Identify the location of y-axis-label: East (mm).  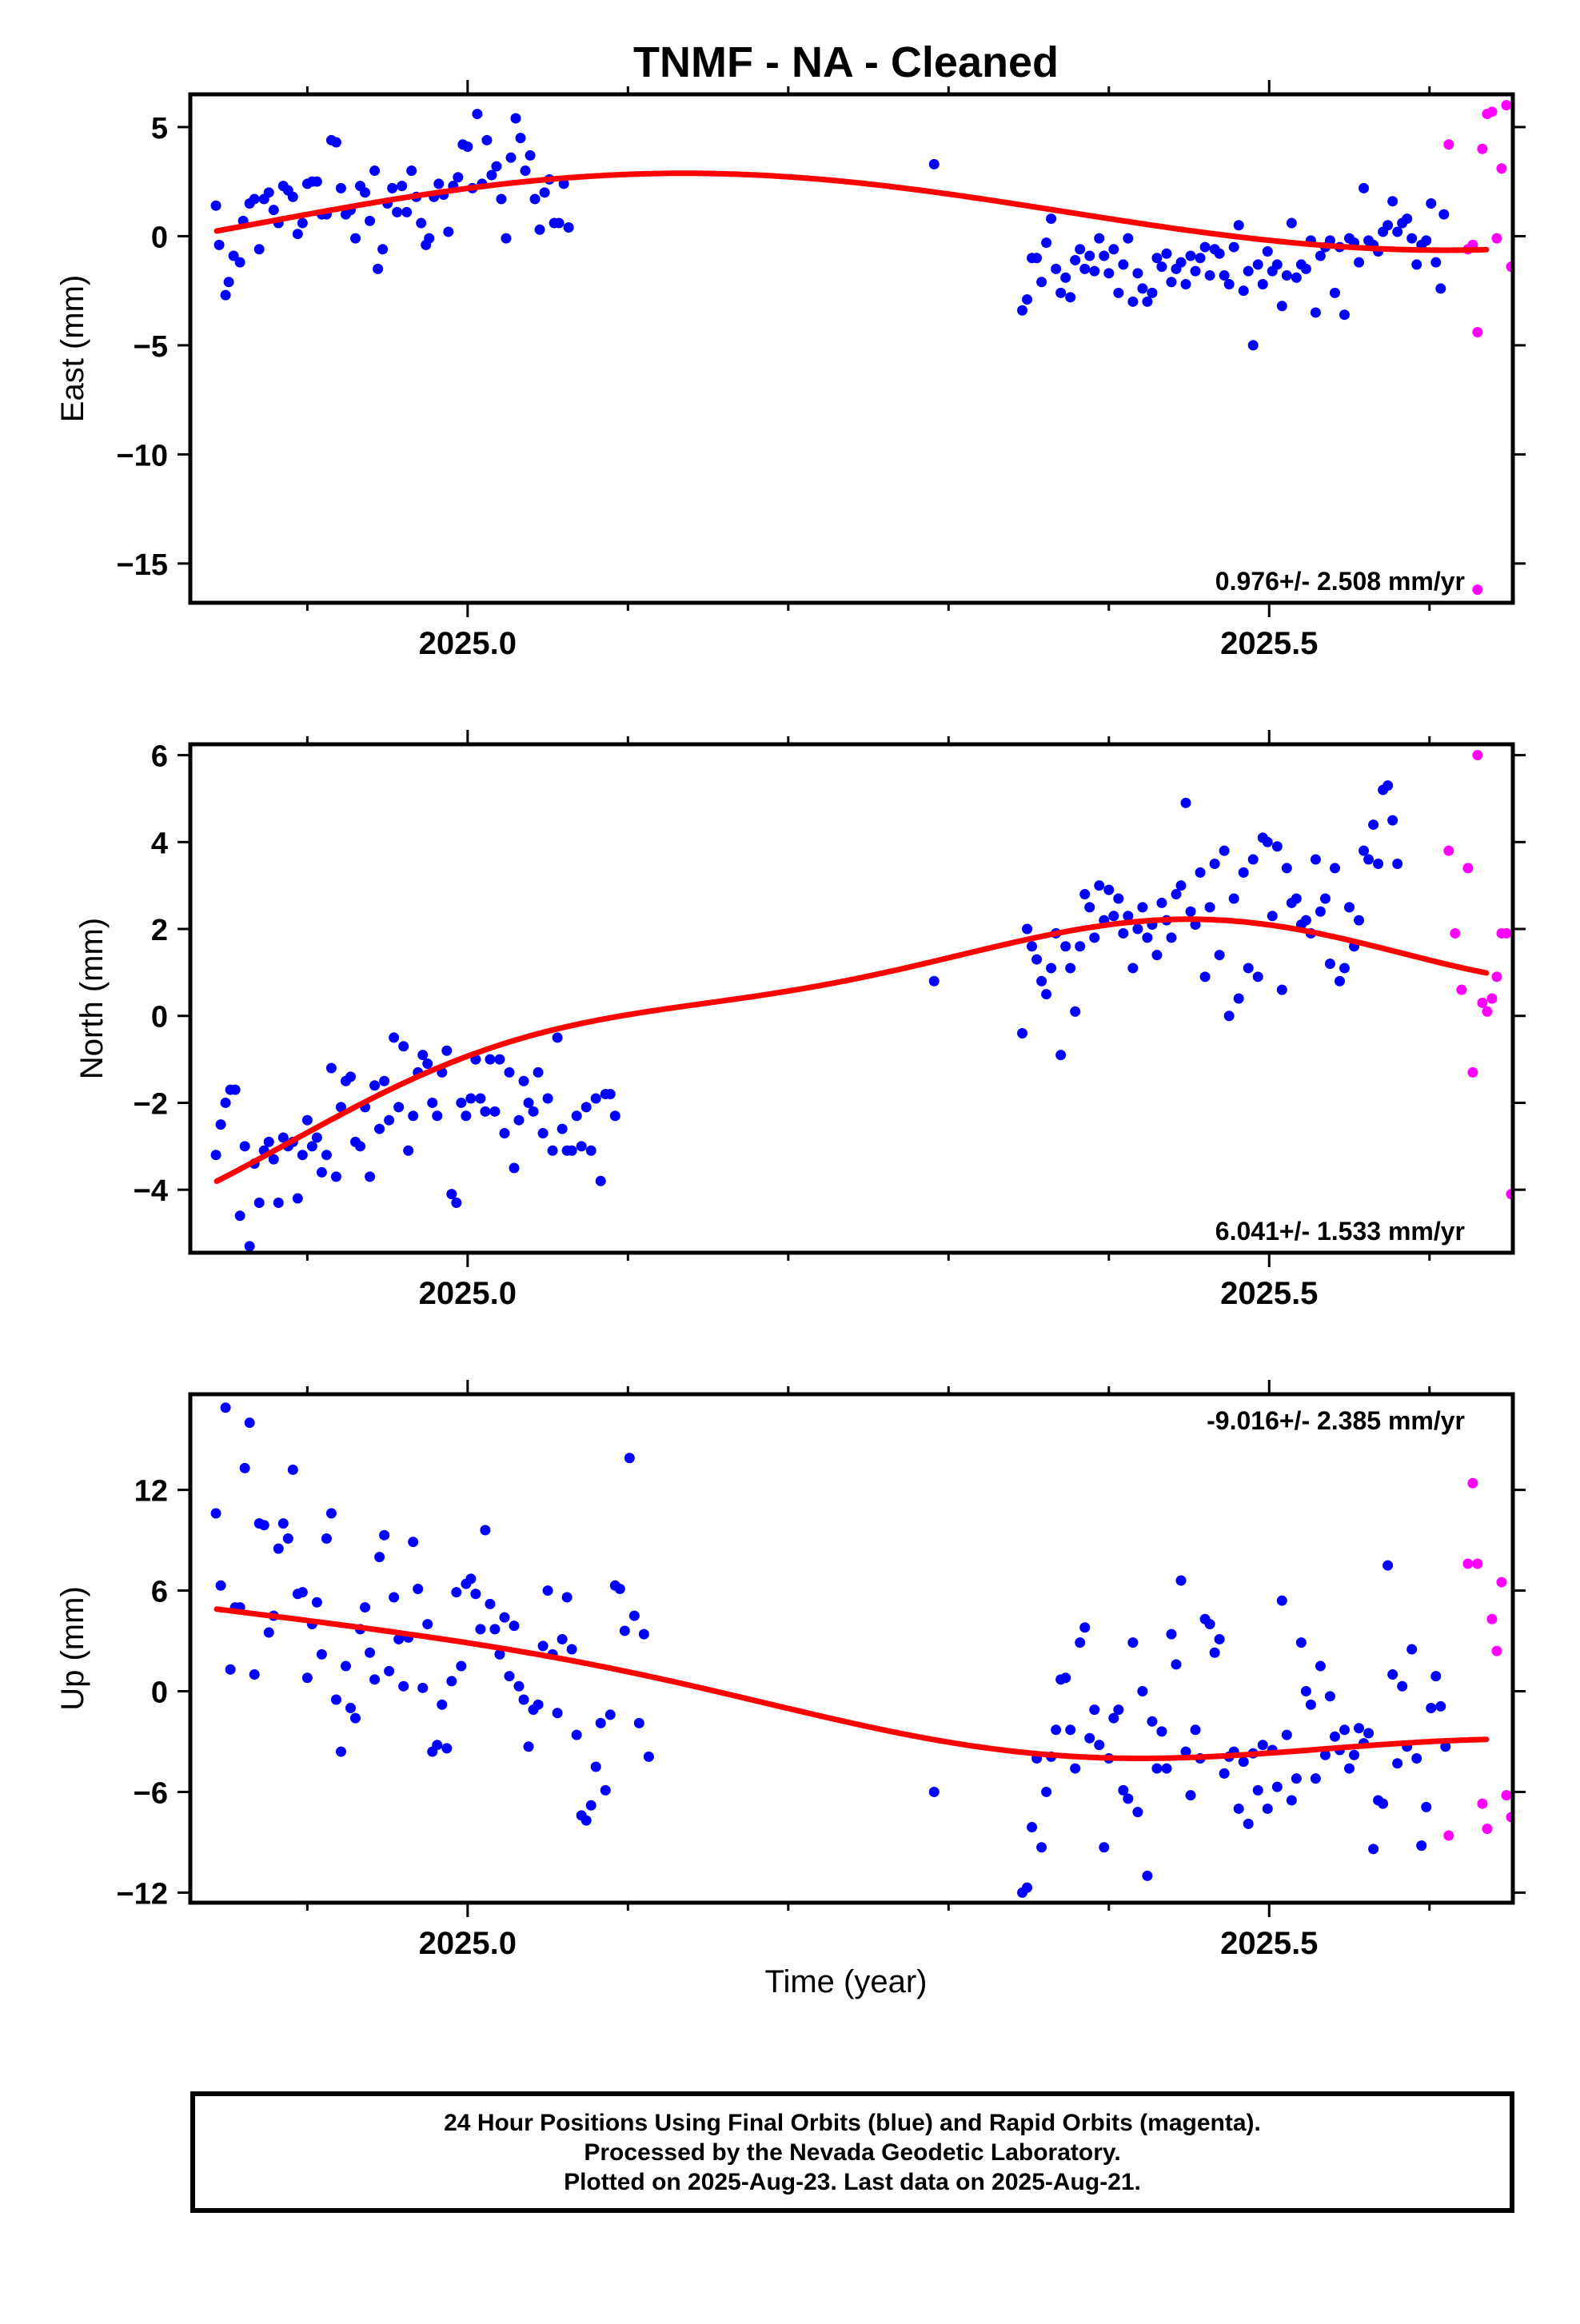
(72, 348).